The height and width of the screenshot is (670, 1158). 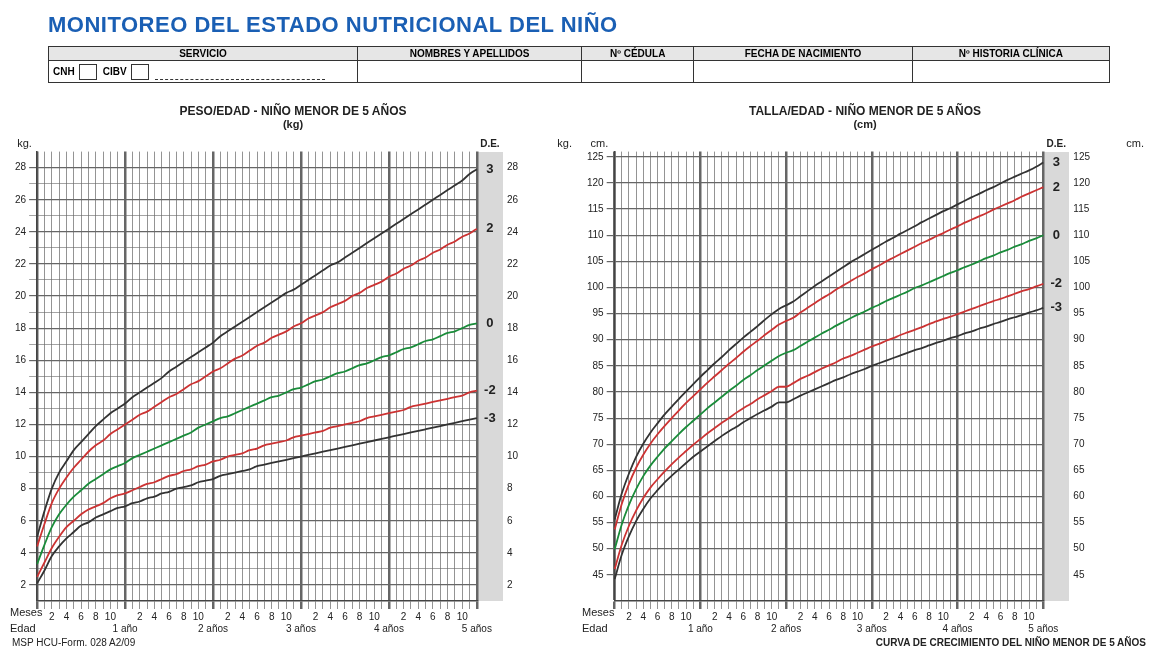 What do you see at coordinates (957, 628) in the screenshot?
I see `x-tick-label: 4 años` at bounding box center [957, 628].